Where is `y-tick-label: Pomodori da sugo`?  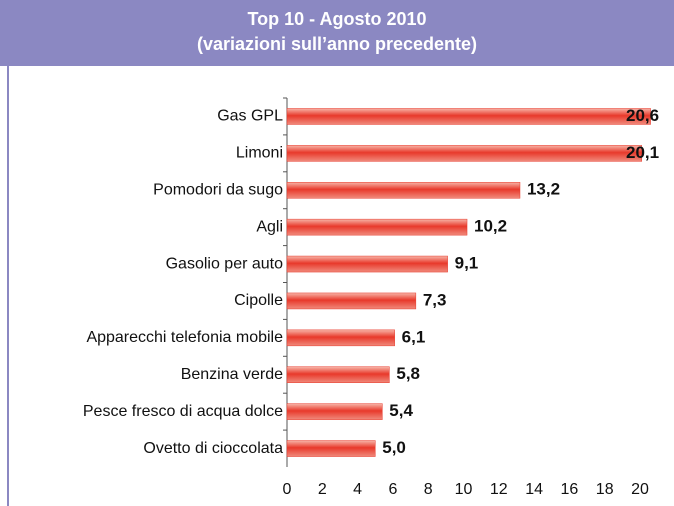 y-tick-label: Pomodori da sugo is located at coordinates (218, 189).